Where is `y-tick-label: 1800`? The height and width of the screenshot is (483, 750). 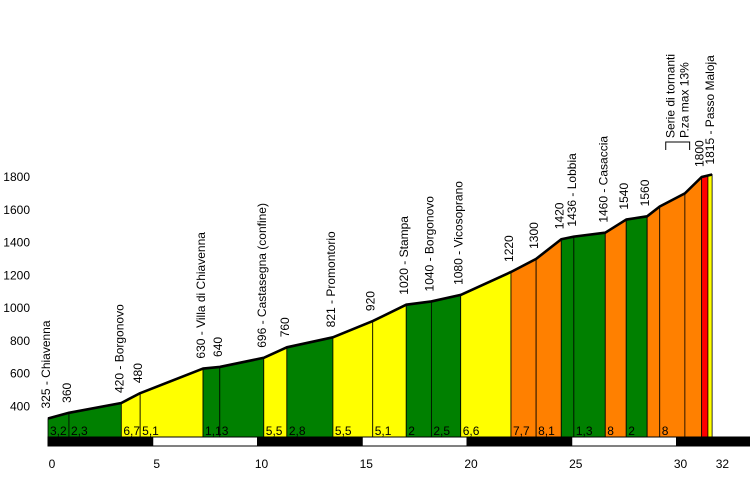 y-tick-label: 1800 is located at coordinates (16, 177).